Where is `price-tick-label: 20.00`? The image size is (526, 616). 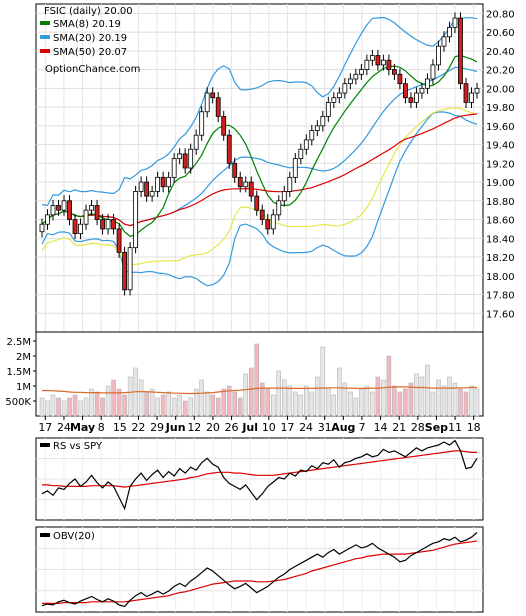
price-tick-label: 20.00 is located at coordinates (500, 89).